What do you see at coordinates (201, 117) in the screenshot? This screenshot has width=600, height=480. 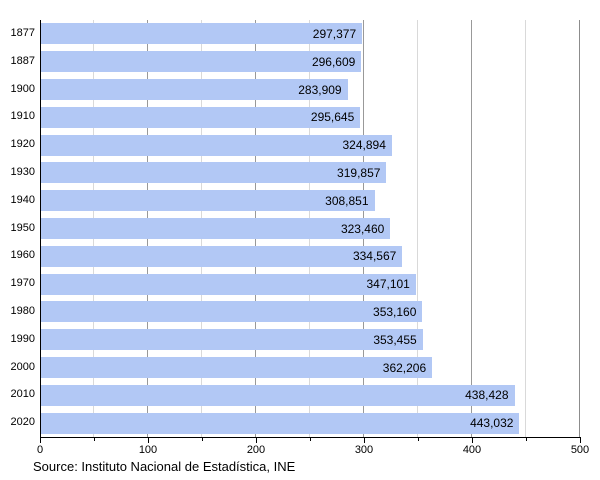 I see `bar-1910: 295,645` at bounding box center [201, 117].